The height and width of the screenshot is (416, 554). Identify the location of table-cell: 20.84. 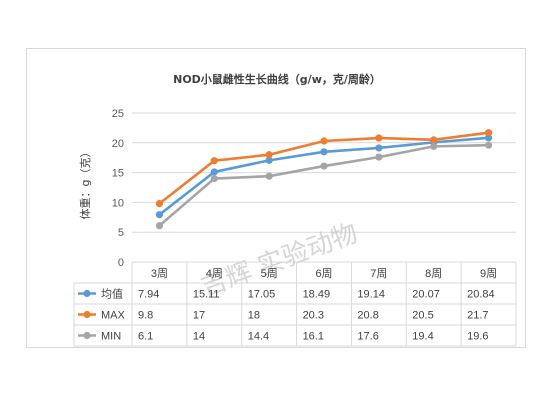
(481, 295).